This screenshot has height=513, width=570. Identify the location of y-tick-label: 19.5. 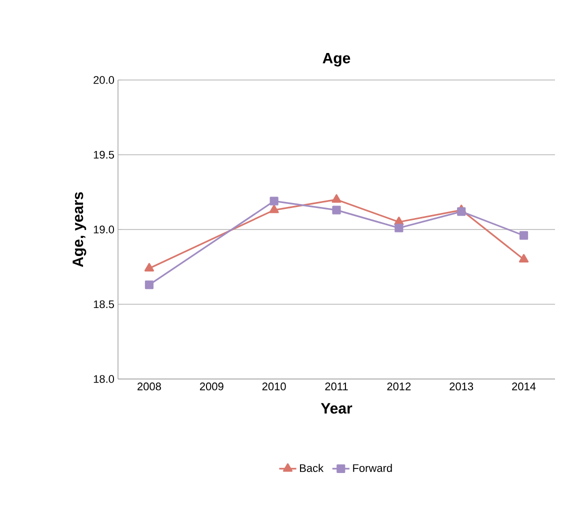
(104, 154).